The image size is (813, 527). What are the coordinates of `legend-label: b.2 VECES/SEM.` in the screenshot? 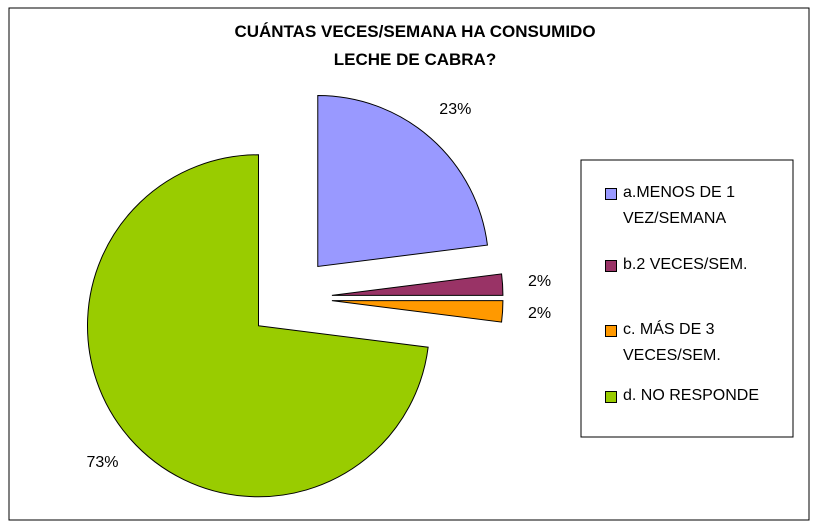 It's located at (685, 264).